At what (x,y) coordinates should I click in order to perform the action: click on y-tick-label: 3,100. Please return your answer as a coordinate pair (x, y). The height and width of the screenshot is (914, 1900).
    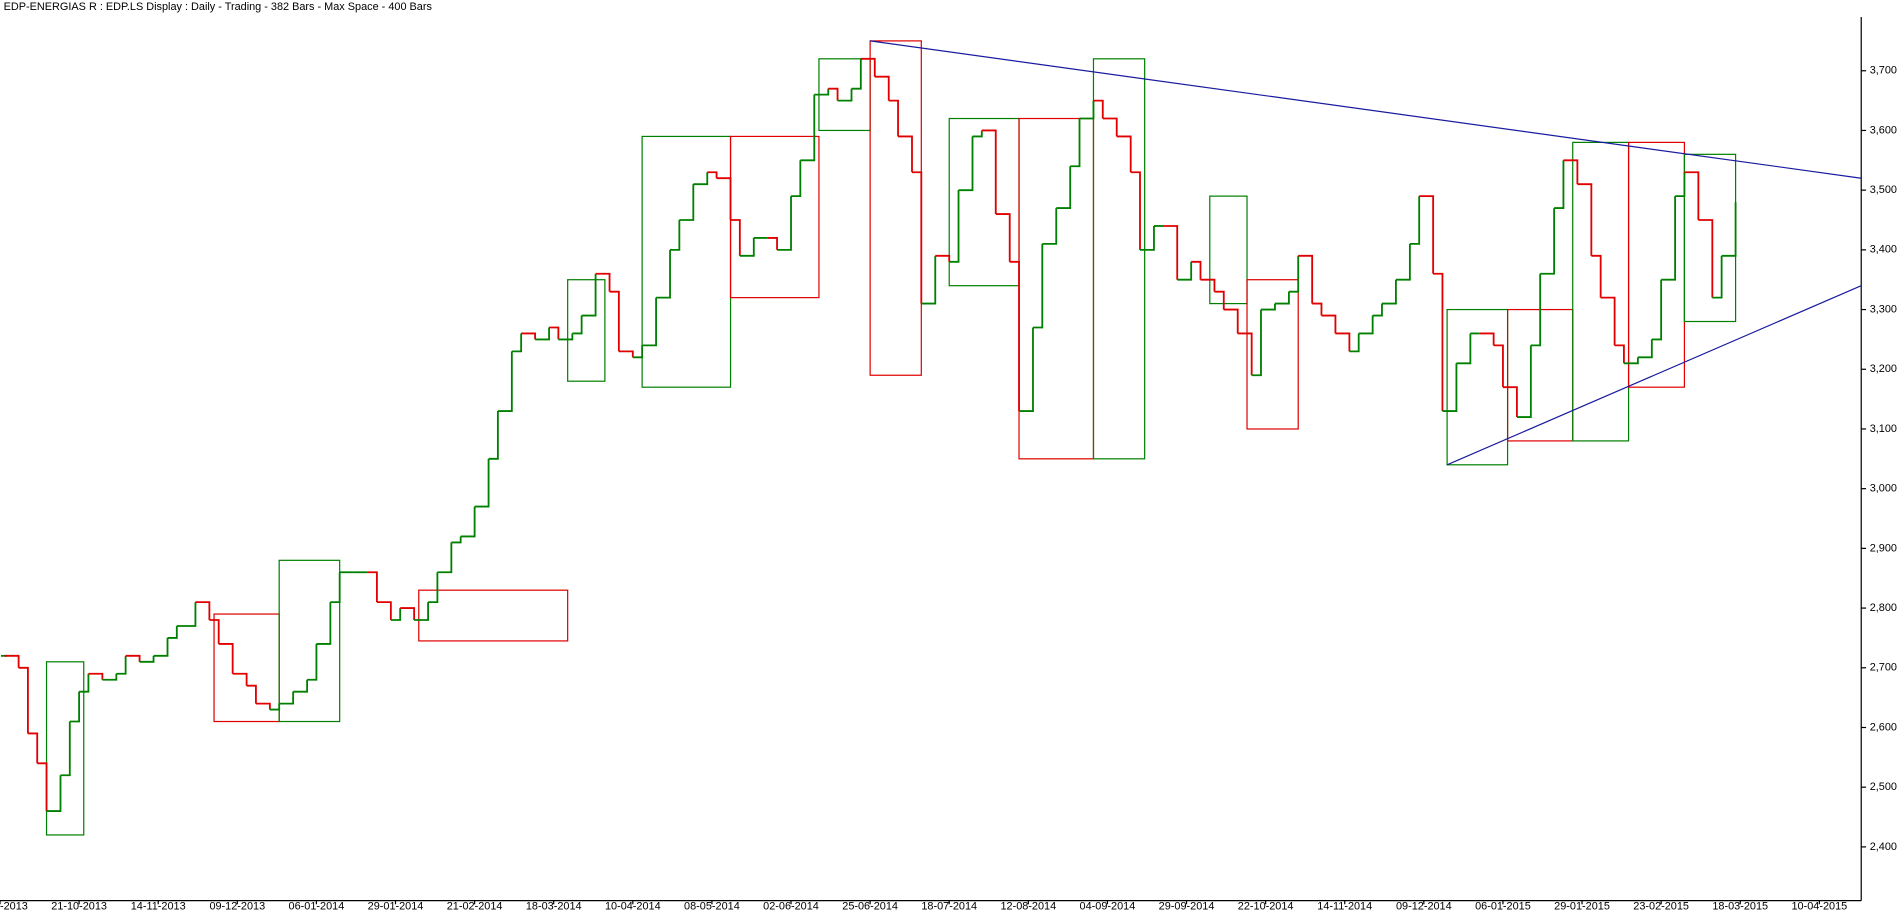
    Looking at the image, I should click on (1883, 429).